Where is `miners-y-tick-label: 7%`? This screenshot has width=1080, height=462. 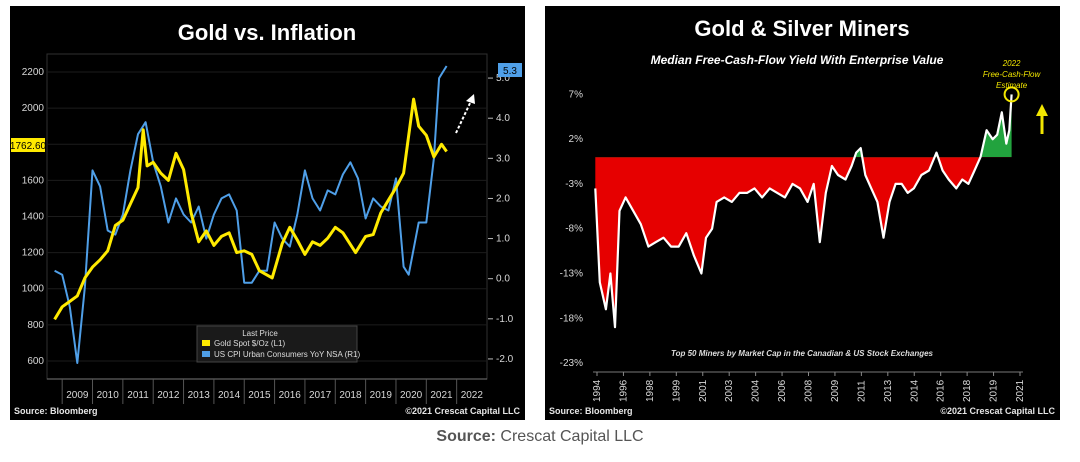
miners-y-tick-label: 7% is located at coordinates (576, 94).